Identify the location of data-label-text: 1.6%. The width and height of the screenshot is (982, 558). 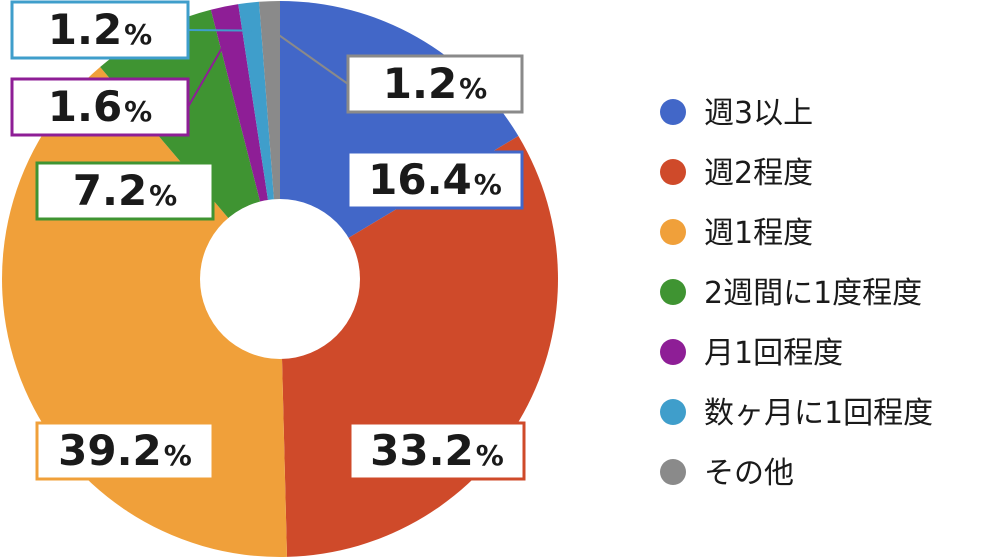
(100, 106).